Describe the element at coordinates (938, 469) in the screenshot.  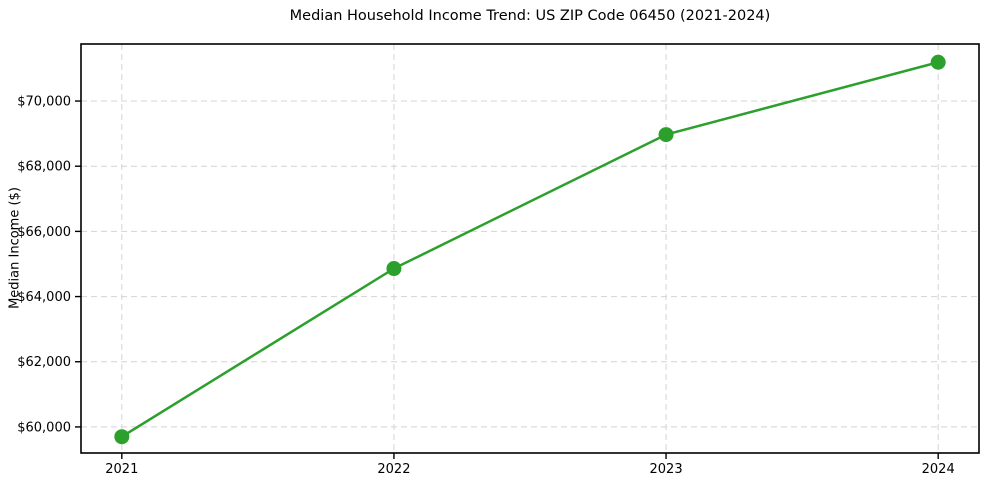
I see `x-tick-label: 2024` at that location.